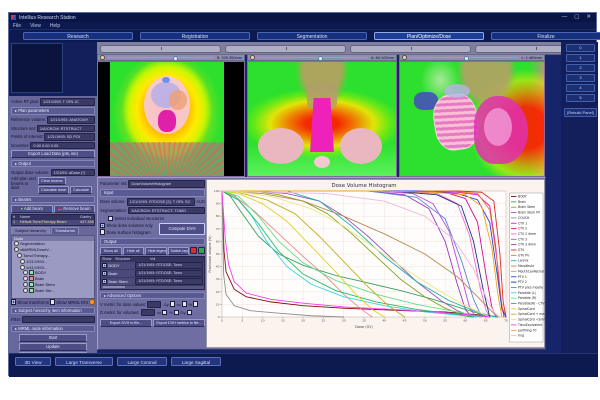 The width and height of the screenshot is (600, 400). What do you see at coordinates (69, 137) in the screenshot?
I see `field-value: 1/21/1993: SD POI` at bounding box center [69, 137].